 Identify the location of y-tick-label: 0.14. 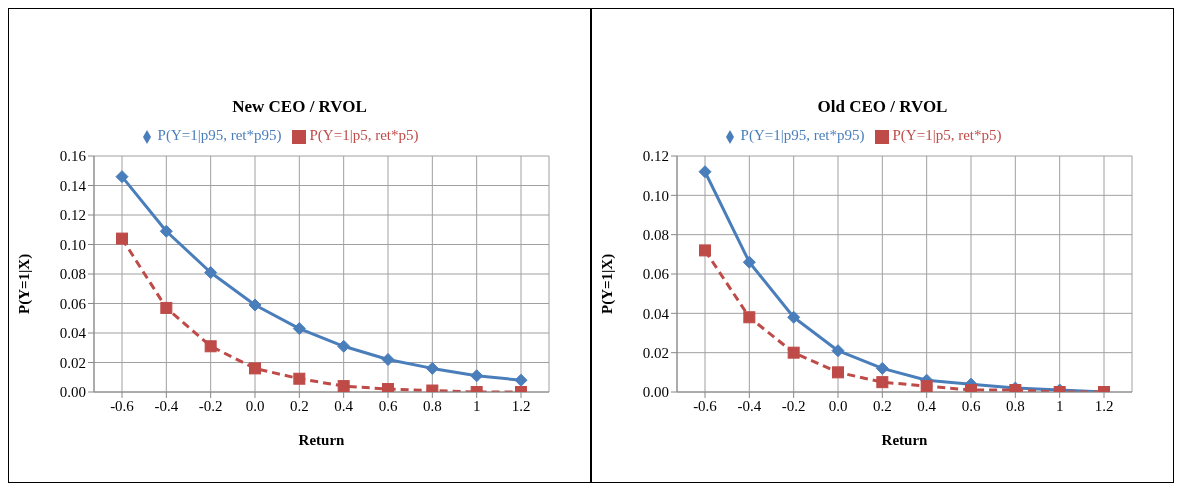
(73, 185).